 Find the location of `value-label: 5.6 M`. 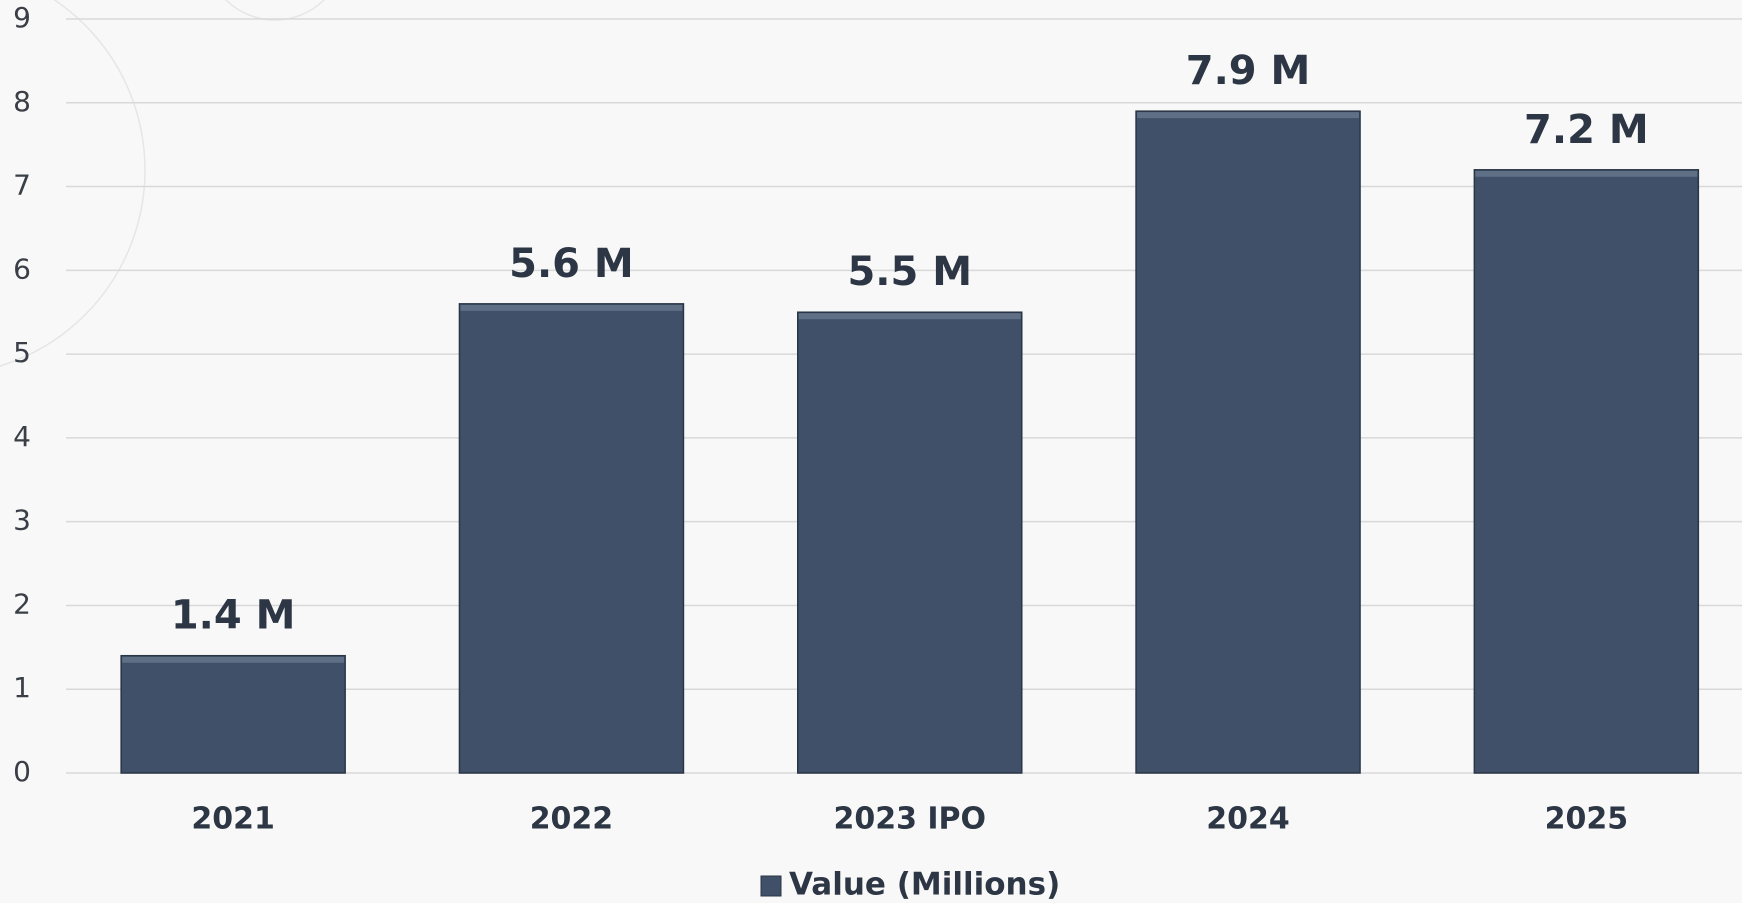

value-label: 5.6 M is located at coordinates (571, 264).